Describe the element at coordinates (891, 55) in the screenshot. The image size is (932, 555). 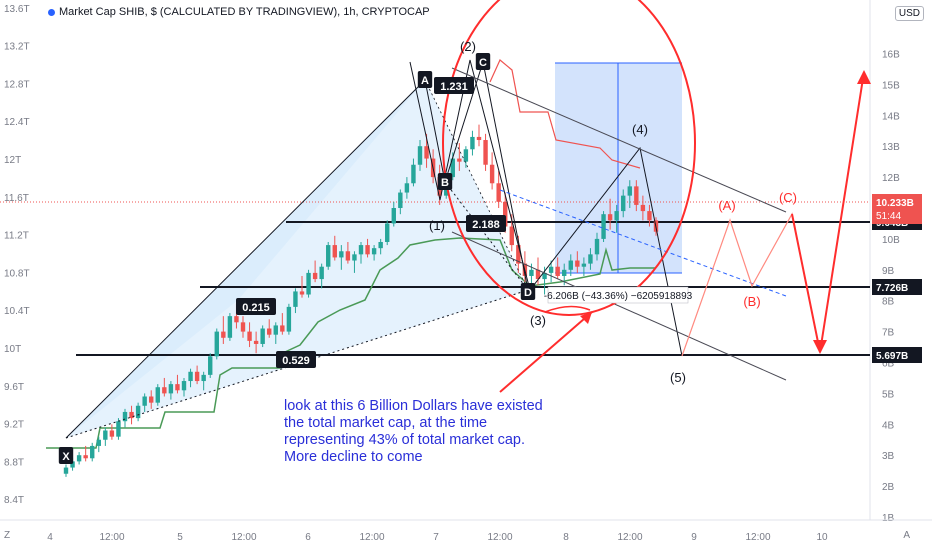
I see `right-axis-tick: 16B` at that location.